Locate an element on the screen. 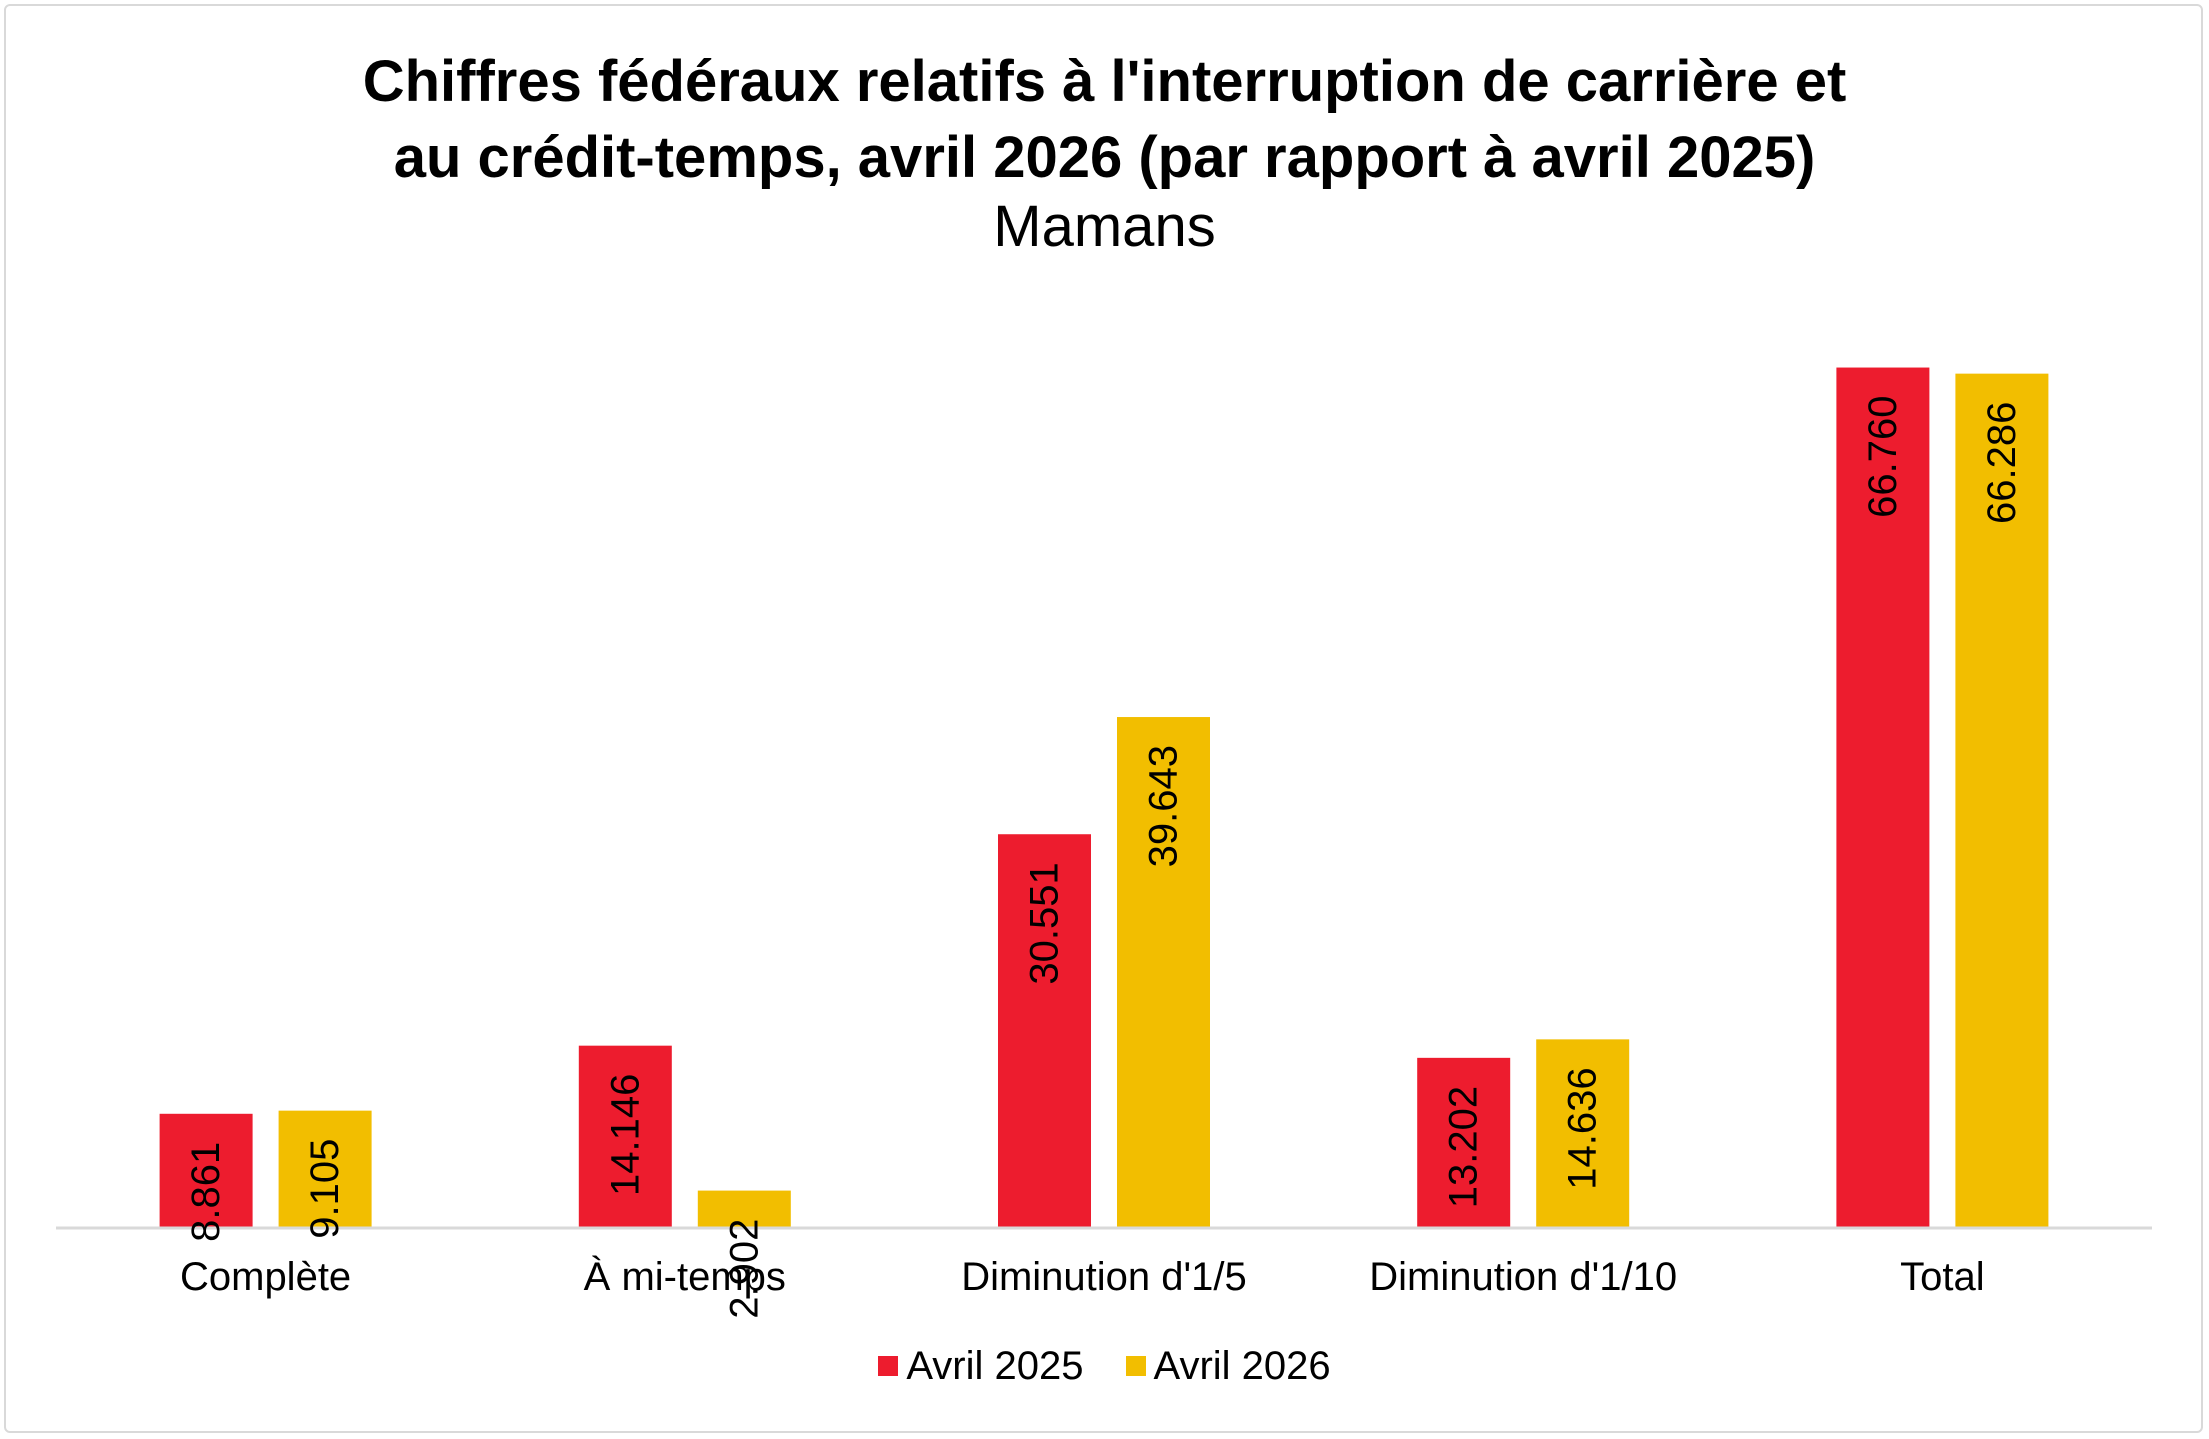  legend-item-avril-2025: Avril 2025 is located at coordinates (981, 1366).